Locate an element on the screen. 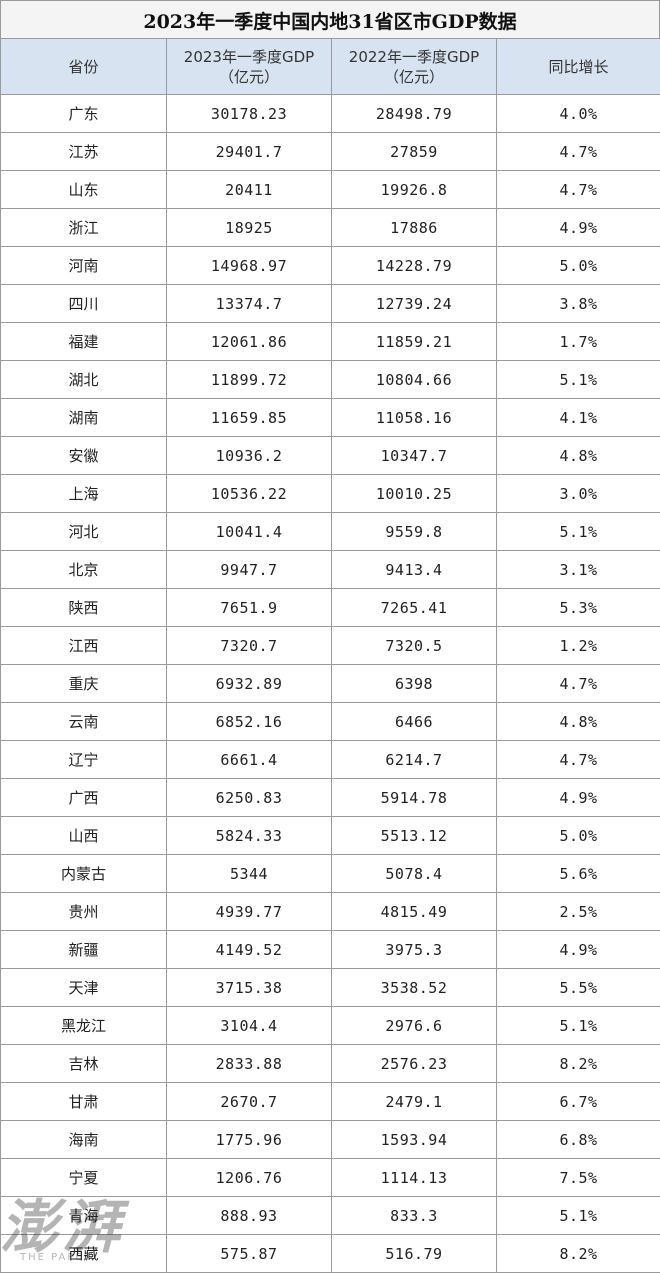 This screenshot has height=1273, width=660. growth-cell: 1.2% is located at coordinates (578, 646).